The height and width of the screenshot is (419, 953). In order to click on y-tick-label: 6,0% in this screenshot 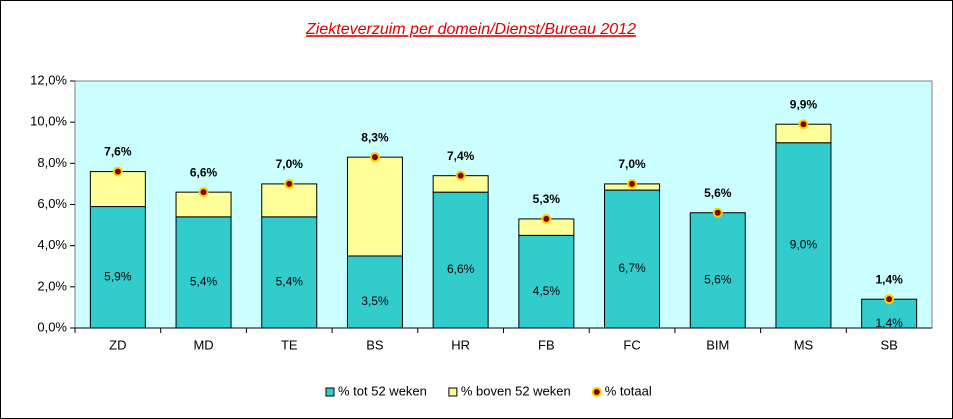, I will do `click(52, 203)`.